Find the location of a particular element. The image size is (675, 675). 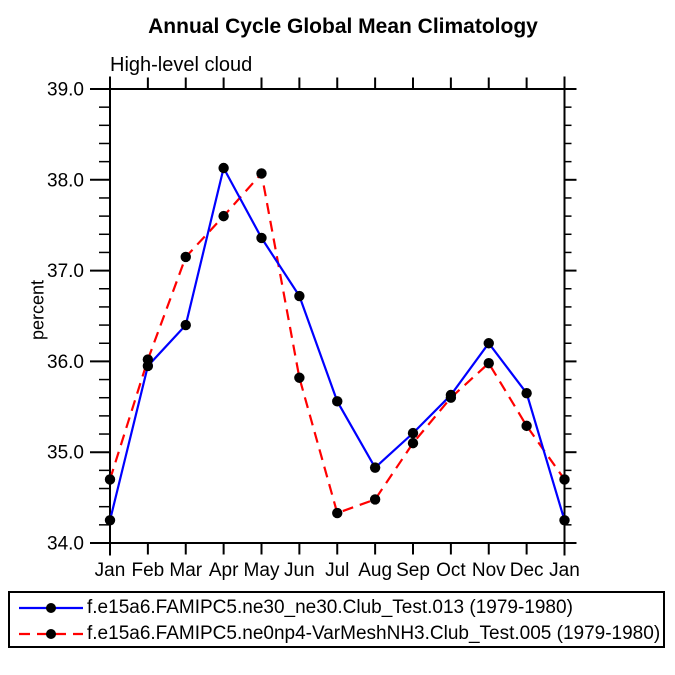

chart-title: Annual Cycle Global Mean Climatology is located at coordinates (343, 26).